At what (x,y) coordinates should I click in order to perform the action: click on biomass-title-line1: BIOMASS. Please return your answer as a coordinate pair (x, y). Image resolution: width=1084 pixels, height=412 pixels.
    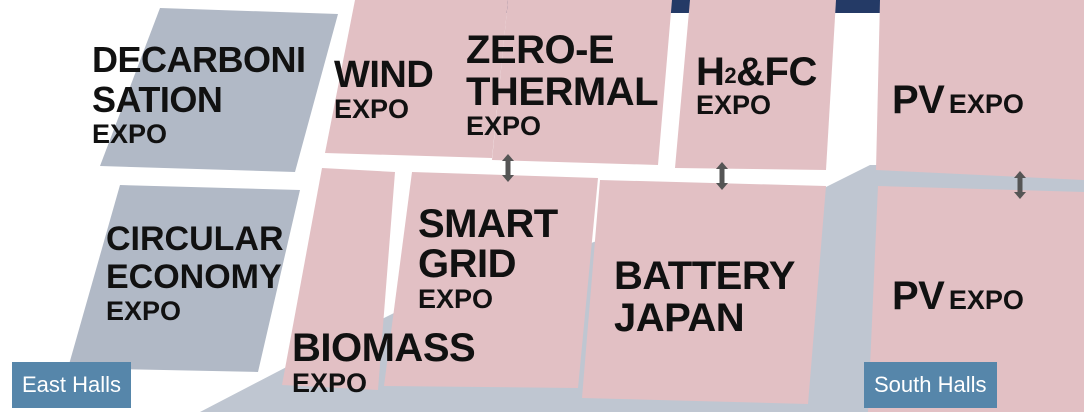
    Looking at the image, I should click on (384, 348).